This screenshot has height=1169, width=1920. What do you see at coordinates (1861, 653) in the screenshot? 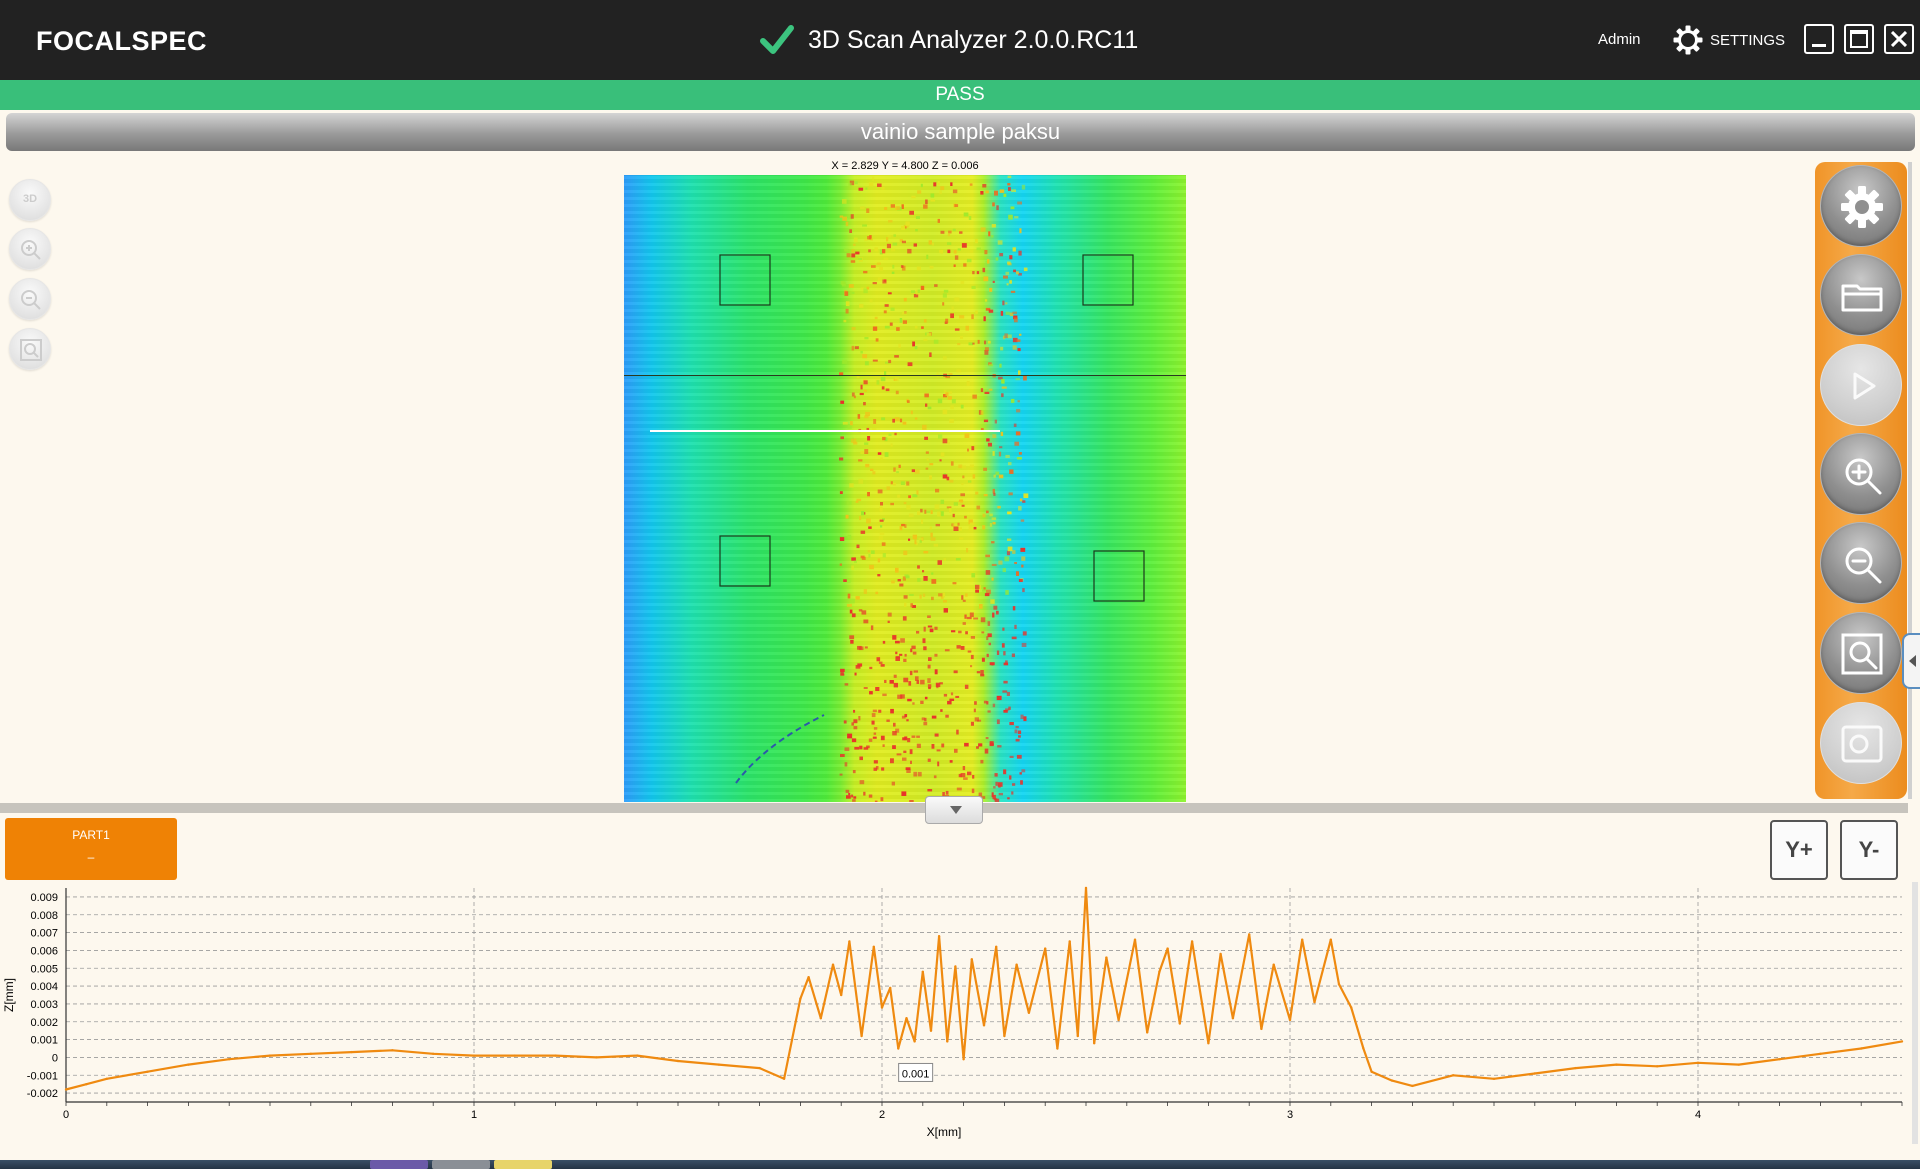
I see `zoom-fit-button` at bounding box center [1861, 653].